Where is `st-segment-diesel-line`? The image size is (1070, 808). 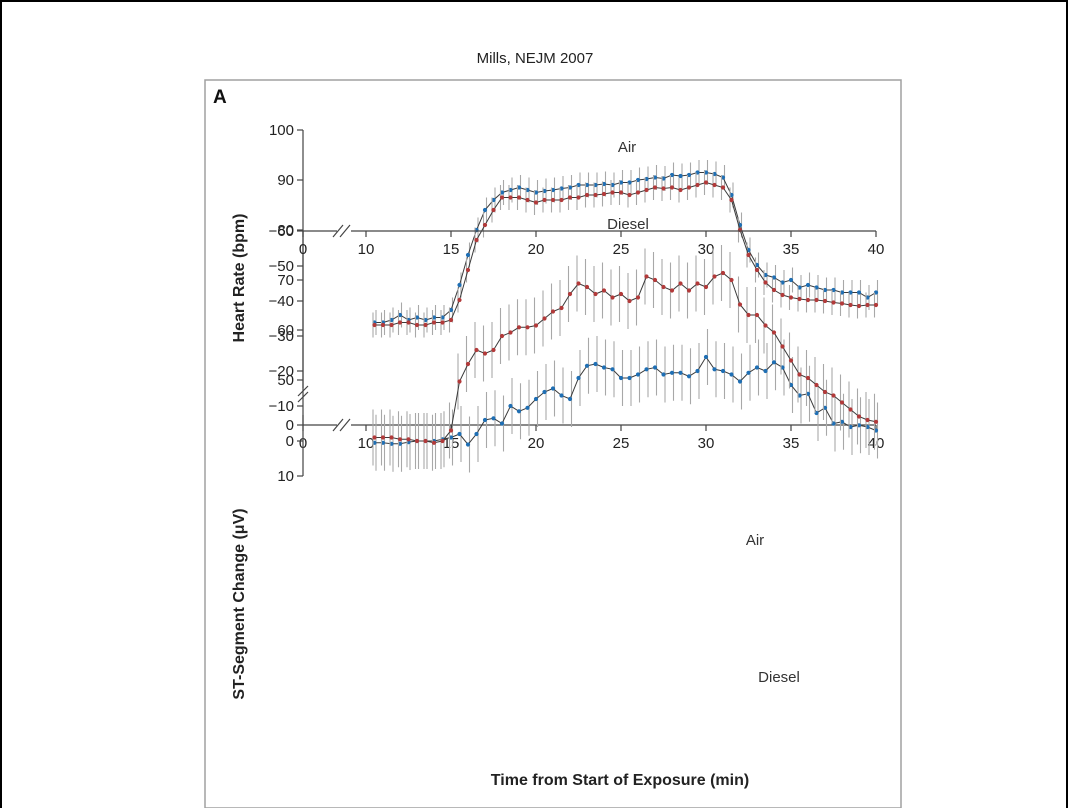 st-segment-diesel-line is located at coordinates (625, 358).